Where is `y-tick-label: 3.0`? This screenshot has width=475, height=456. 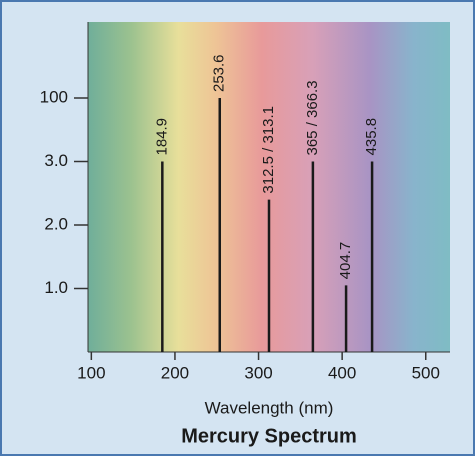 y-tick-label: 3.0 is located at coordinates (56, 160).